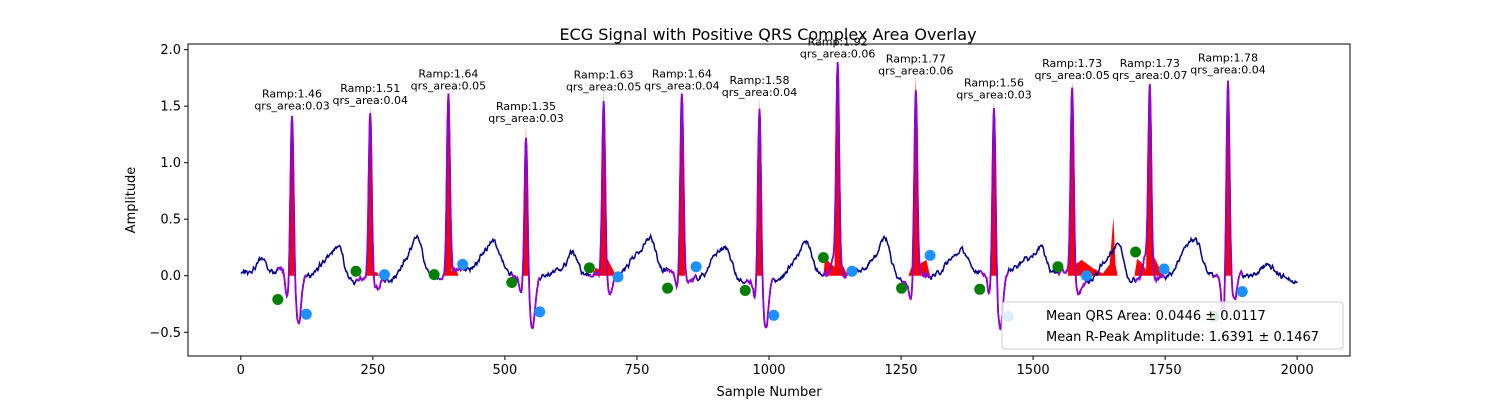 This screenshot has width=1500, height=400. Describe the element at coordinates (170, 276) in the screenshot. I see `y-tick-label: 0.0` at that location.